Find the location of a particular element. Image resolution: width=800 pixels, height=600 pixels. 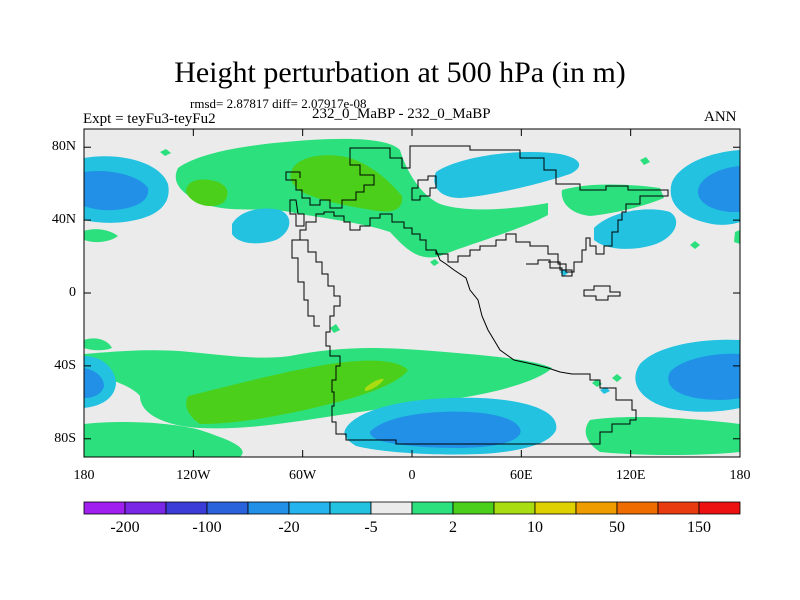

positive-region-sh-indian is located at coordinates (662, 436).